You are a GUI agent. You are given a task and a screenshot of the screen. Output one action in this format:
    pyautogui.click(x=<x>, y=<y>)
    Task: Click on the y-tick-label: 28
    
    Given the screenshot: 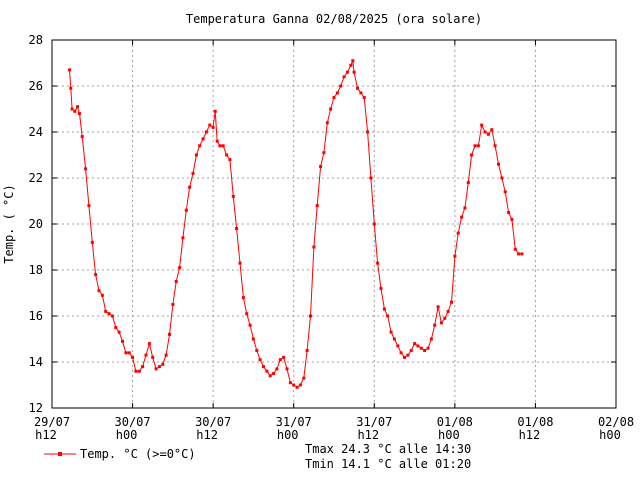 What is the action you would take?
    pyautogui.click(x=36, y=40)
    